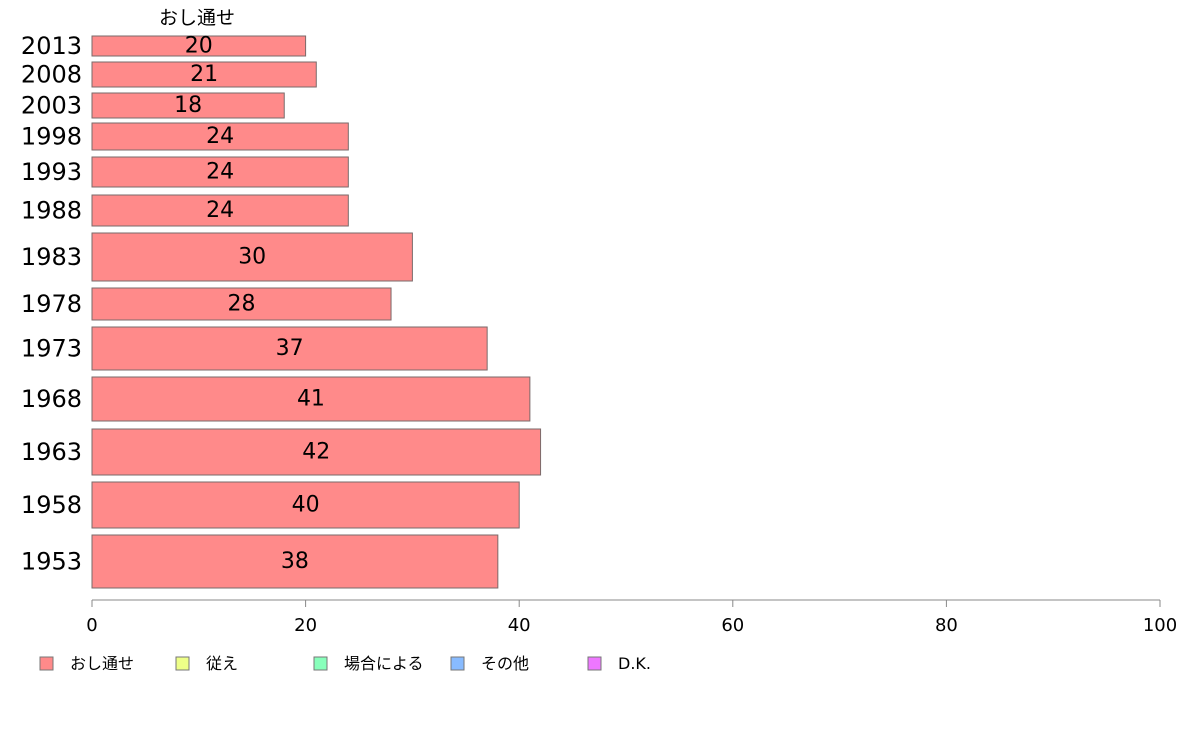 The height and width of the screenshot is (736, 1188). I want to click on bar-2013, so click(199, 46).